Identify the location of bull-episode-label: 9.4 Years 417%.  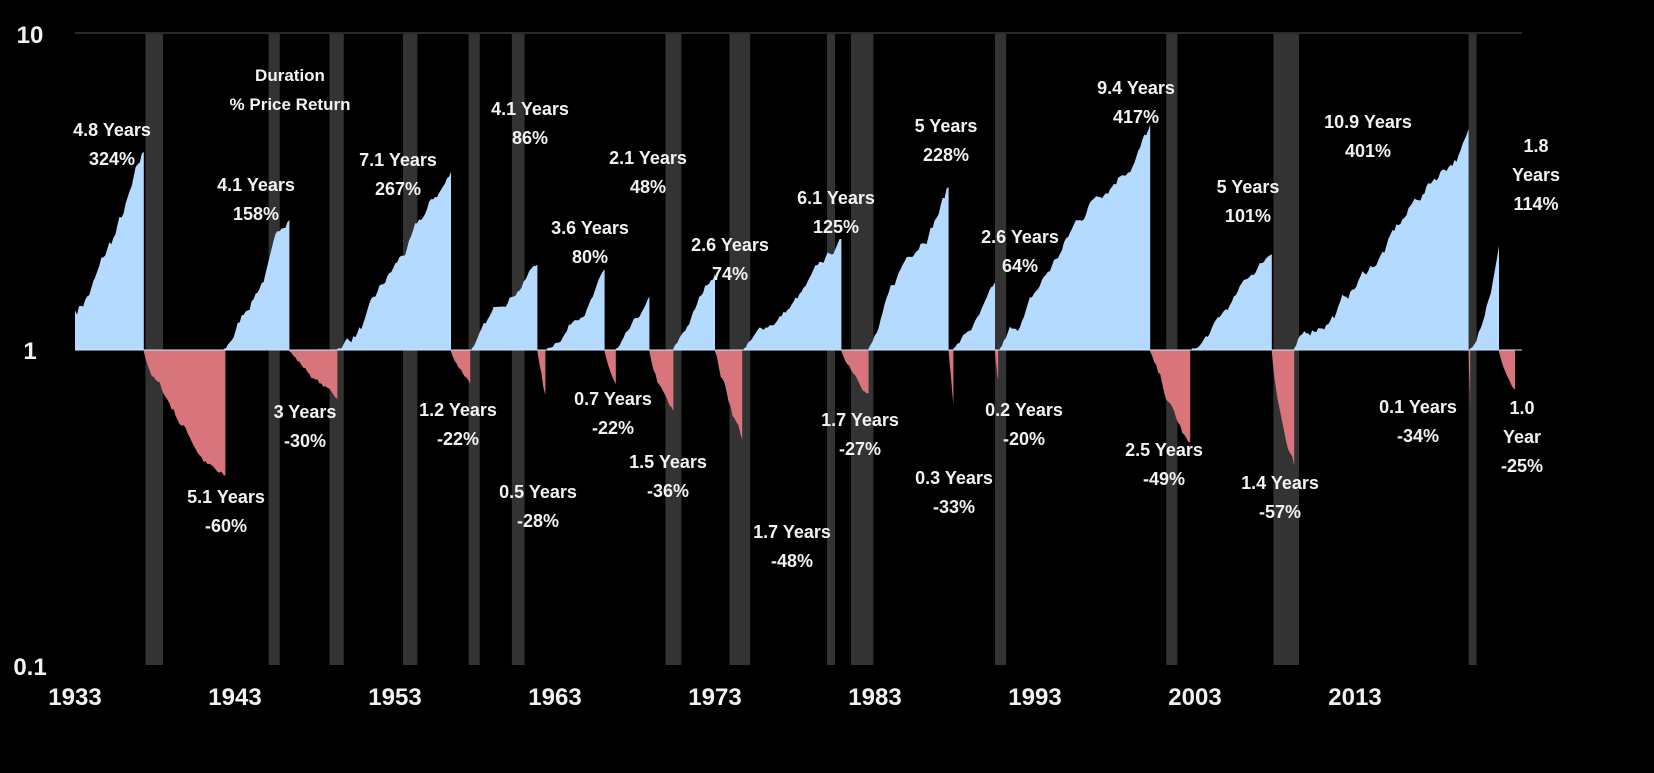
(1136, 103).